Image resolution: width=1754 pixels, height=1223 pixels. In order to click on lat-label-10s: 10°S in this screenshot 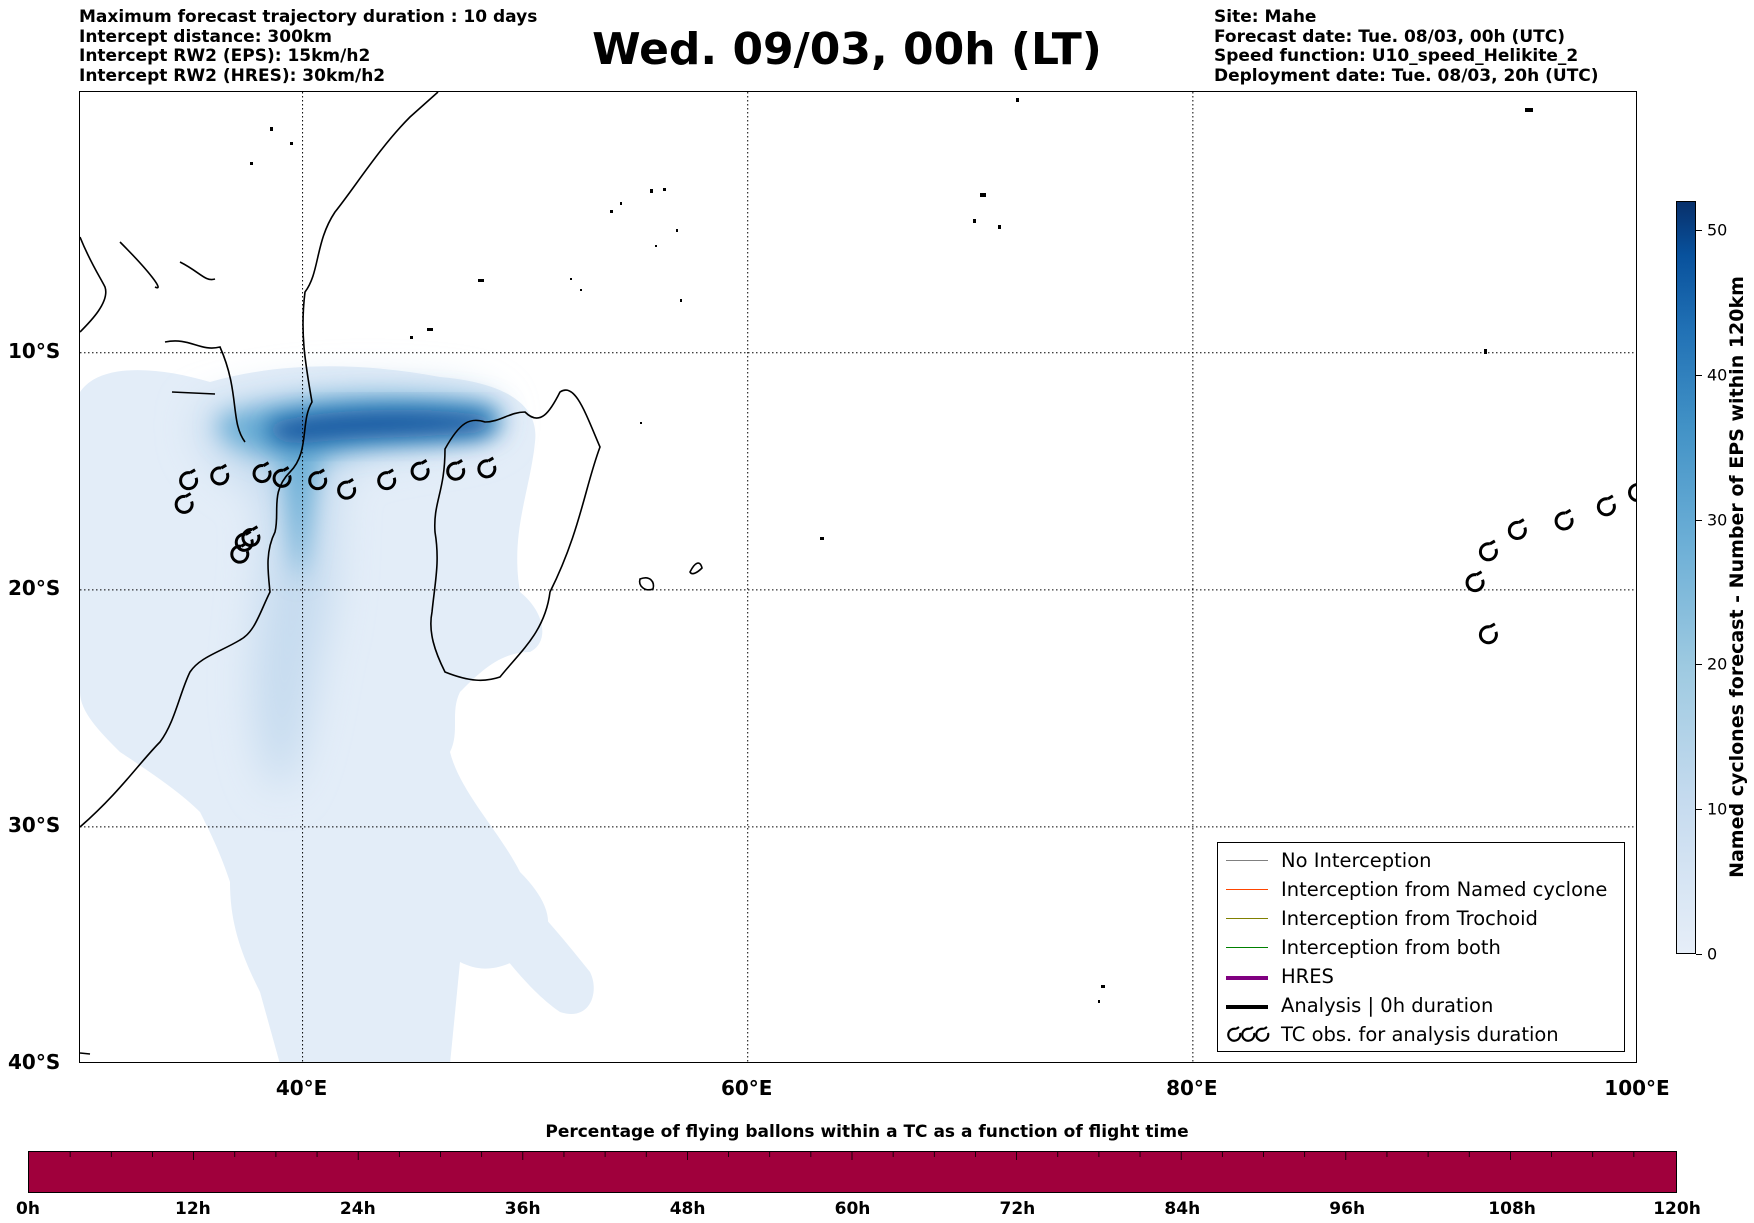, I will do `click(34, 350)`.